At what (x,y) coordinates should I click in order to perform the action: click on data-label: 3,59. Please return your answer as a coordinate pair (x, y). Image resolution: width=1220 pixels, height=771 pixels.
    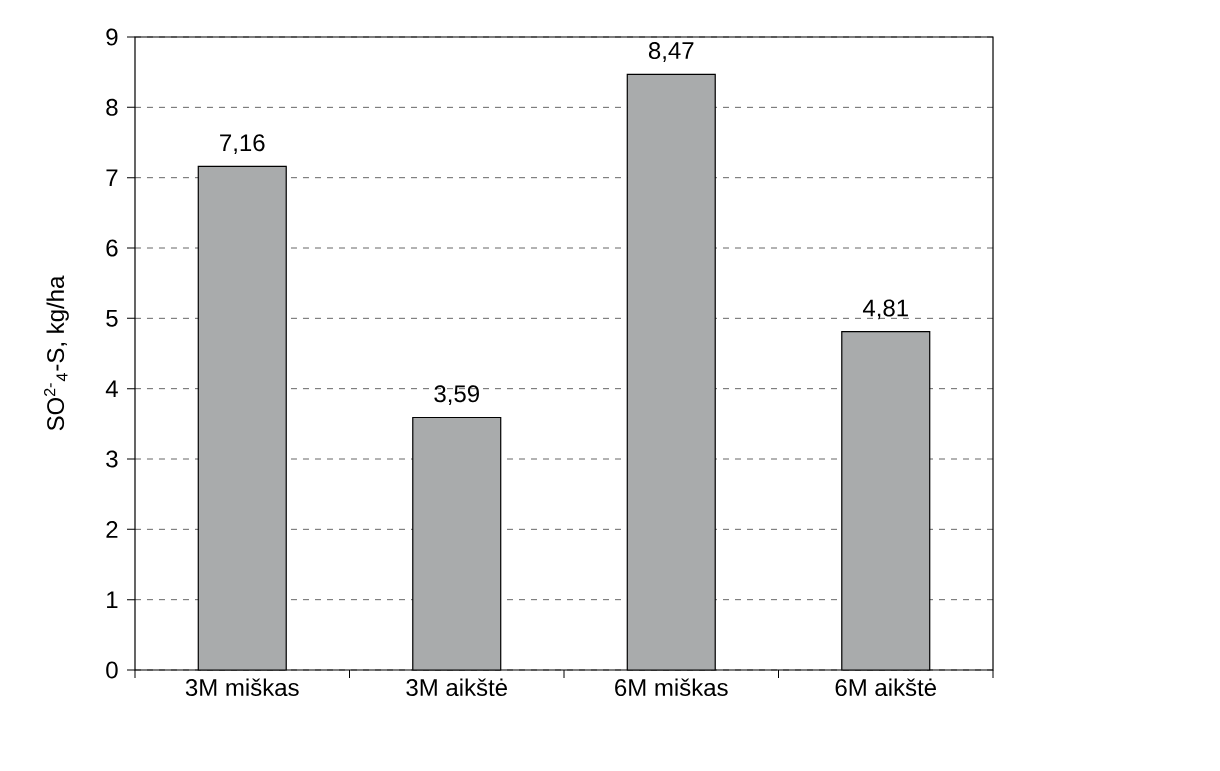
    Looking at the image, I should click on (456, 395).